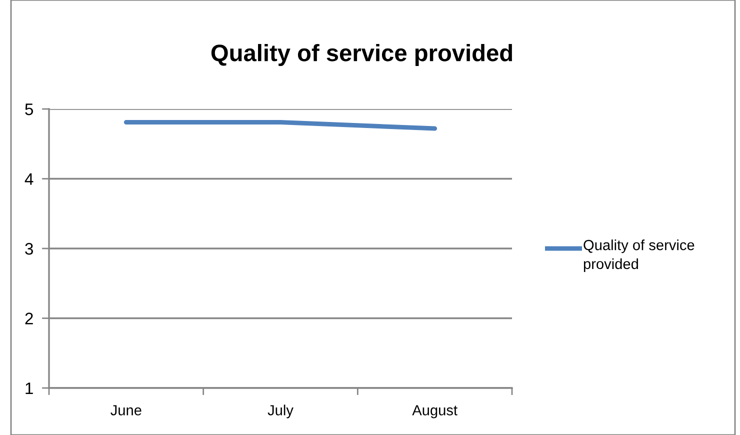 This screenshot has width=740, height=435. Describe the element at coordinates (435, 411) in the screenshot. I see `x-tick-label: August` at that location.